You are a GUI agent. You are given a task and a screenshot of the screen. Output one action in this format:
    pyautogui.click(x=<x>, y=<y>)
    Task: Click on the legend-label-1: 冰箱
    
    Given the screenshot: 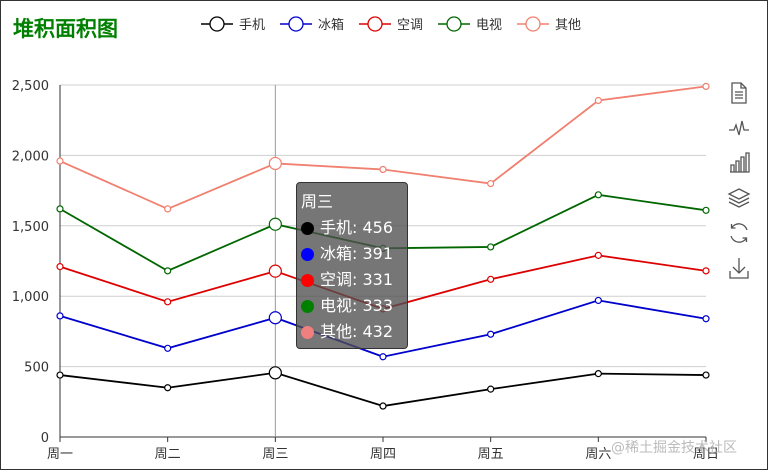 What is the action you would take?
    pyautogui.click(x=331, y=25)
    